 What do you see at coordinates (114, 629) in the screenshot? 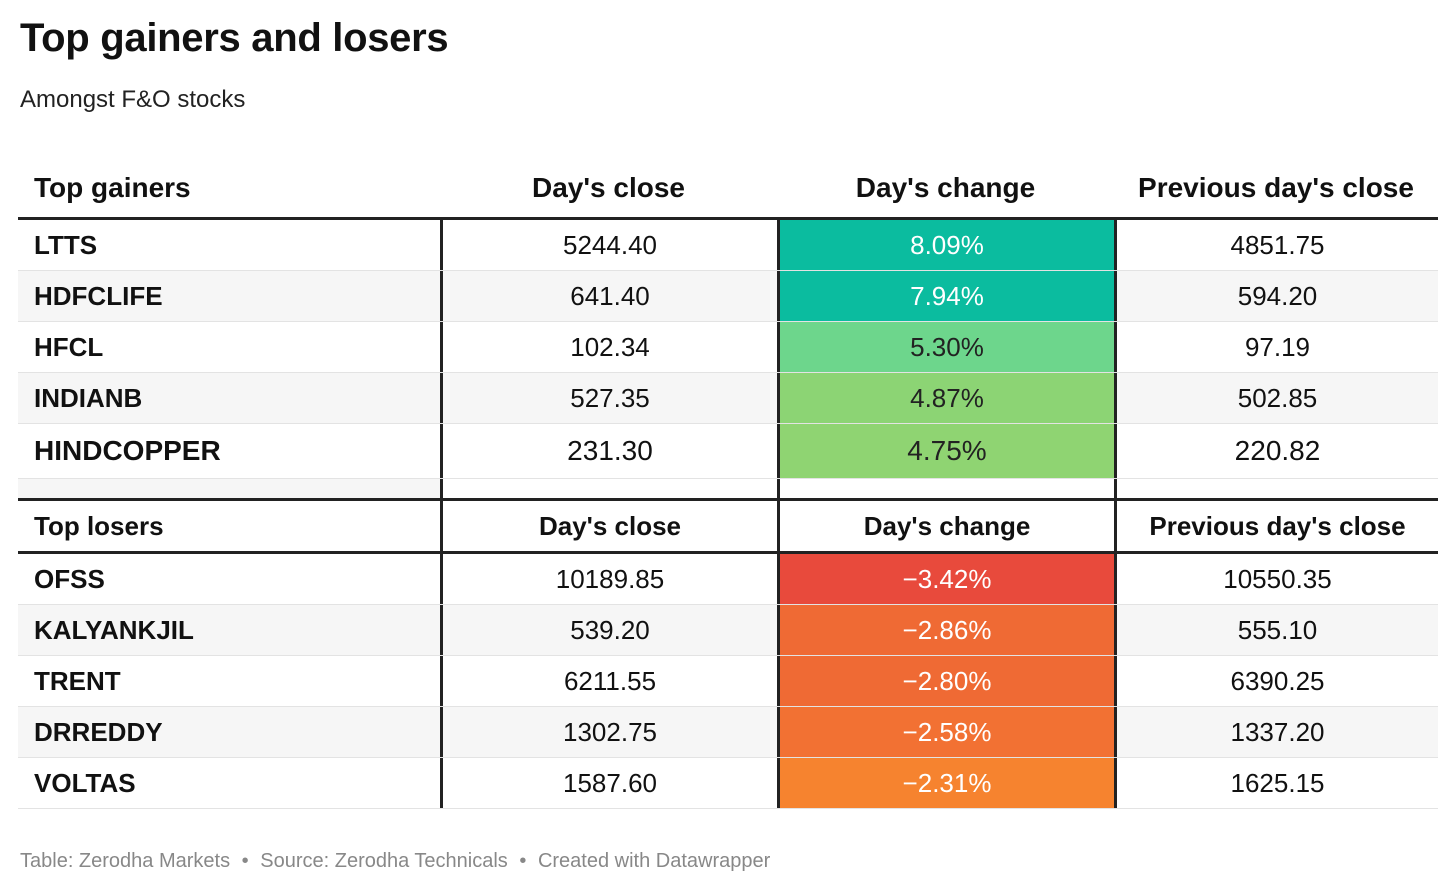
I see `stock-name-cell: KALYANKJIL` at bounding box center [114, 629].